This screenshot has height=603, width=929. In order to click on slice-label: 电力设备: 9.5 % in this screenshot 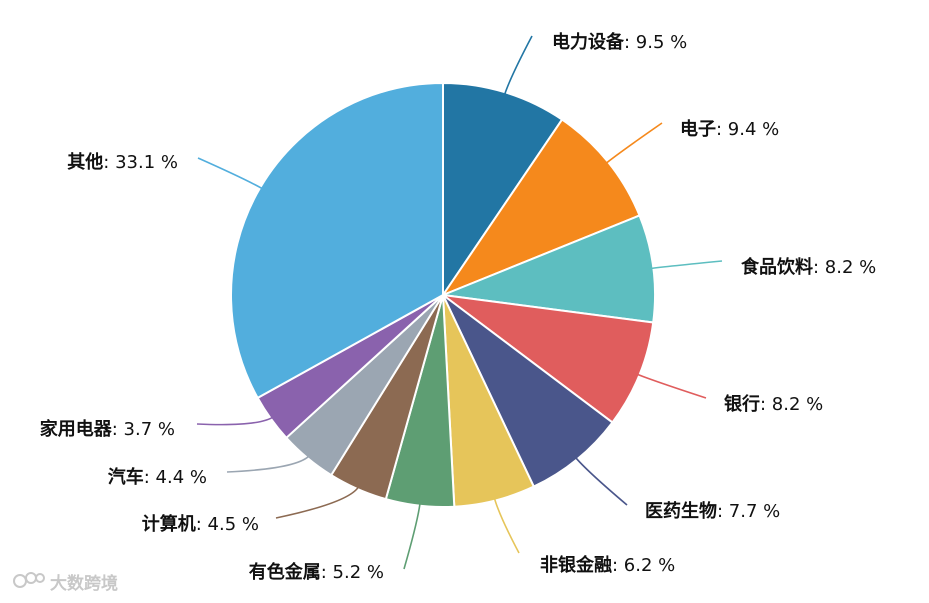, I will do `click(619, 42)`.